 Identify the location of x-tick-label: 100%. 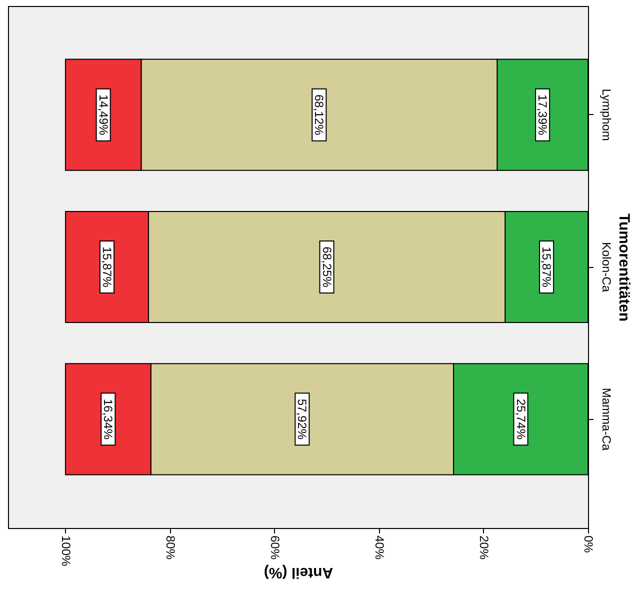
(65, 551).